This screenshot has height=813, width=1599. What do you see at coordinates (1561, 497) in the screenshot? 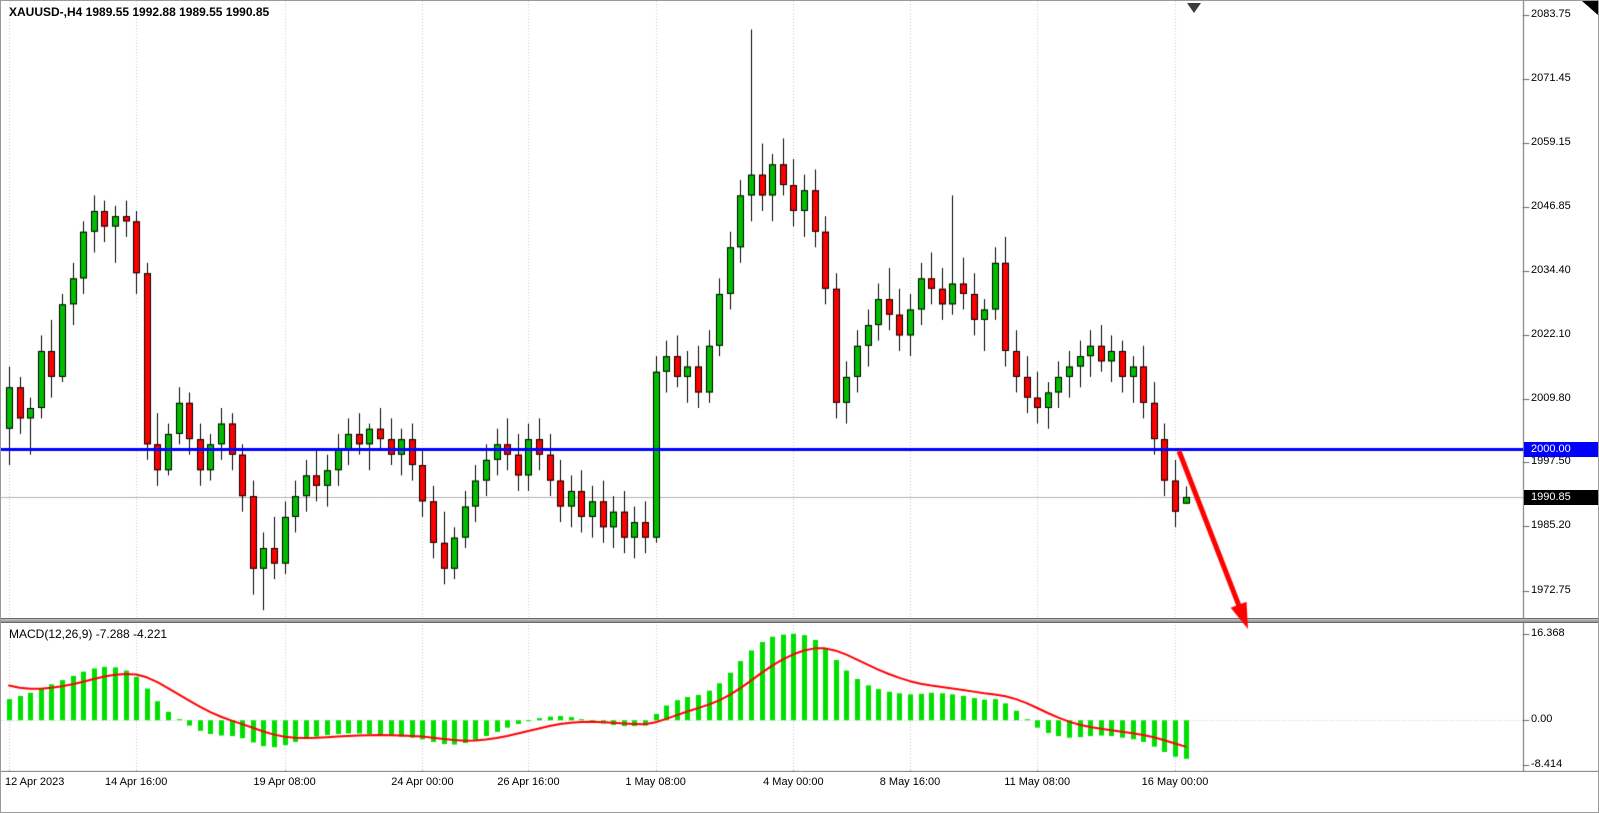
I see `current-price-badge: 1990.85` at bounding box center [1561, 497].